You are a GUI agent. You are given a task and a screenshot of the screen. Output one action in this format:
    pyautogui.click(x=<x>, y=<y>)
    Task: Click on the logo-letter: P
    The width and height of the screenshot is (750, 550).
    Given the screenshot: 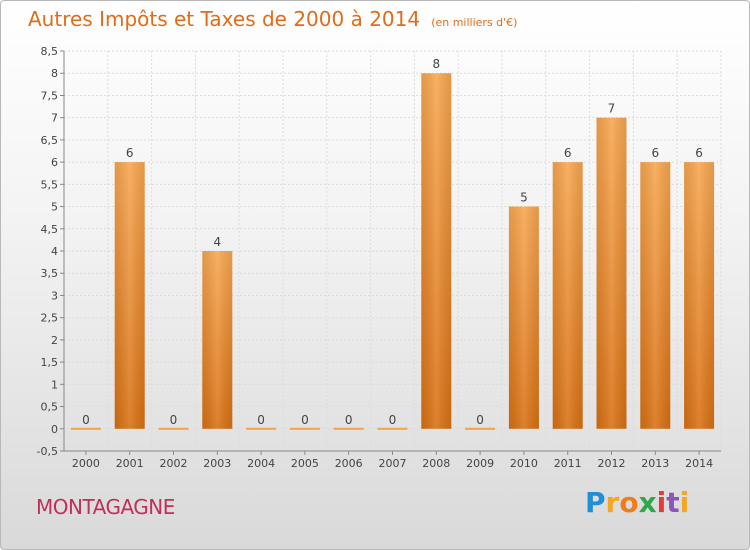 What is the action you would take?
    pyautogui.click(x=595, y=502)
    